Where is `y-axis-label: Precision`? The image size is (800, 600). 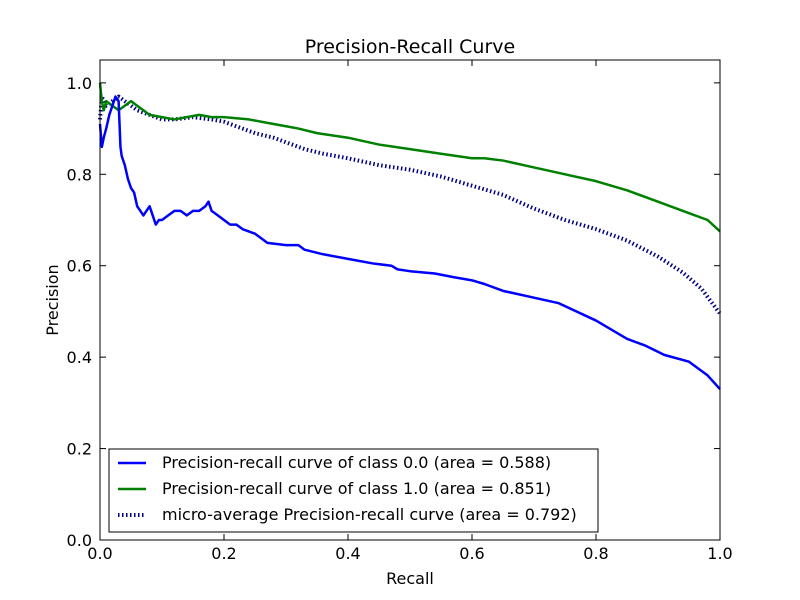
y-axis-label: Precision is located at coordinates (52, 299).